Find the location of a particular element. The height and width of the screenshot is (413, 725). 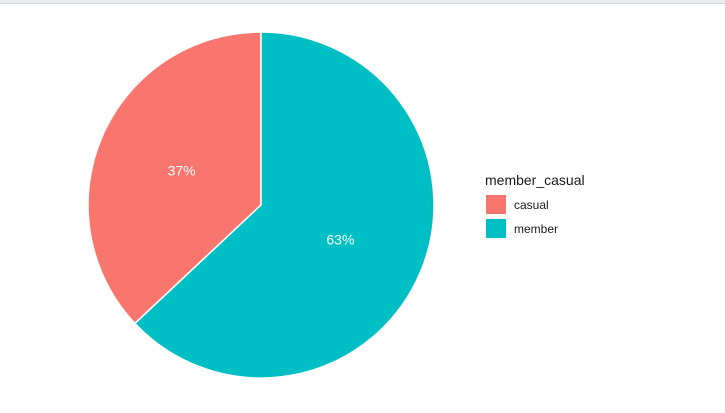

pie-label-member: 63% is located at coordinates (340, 239).